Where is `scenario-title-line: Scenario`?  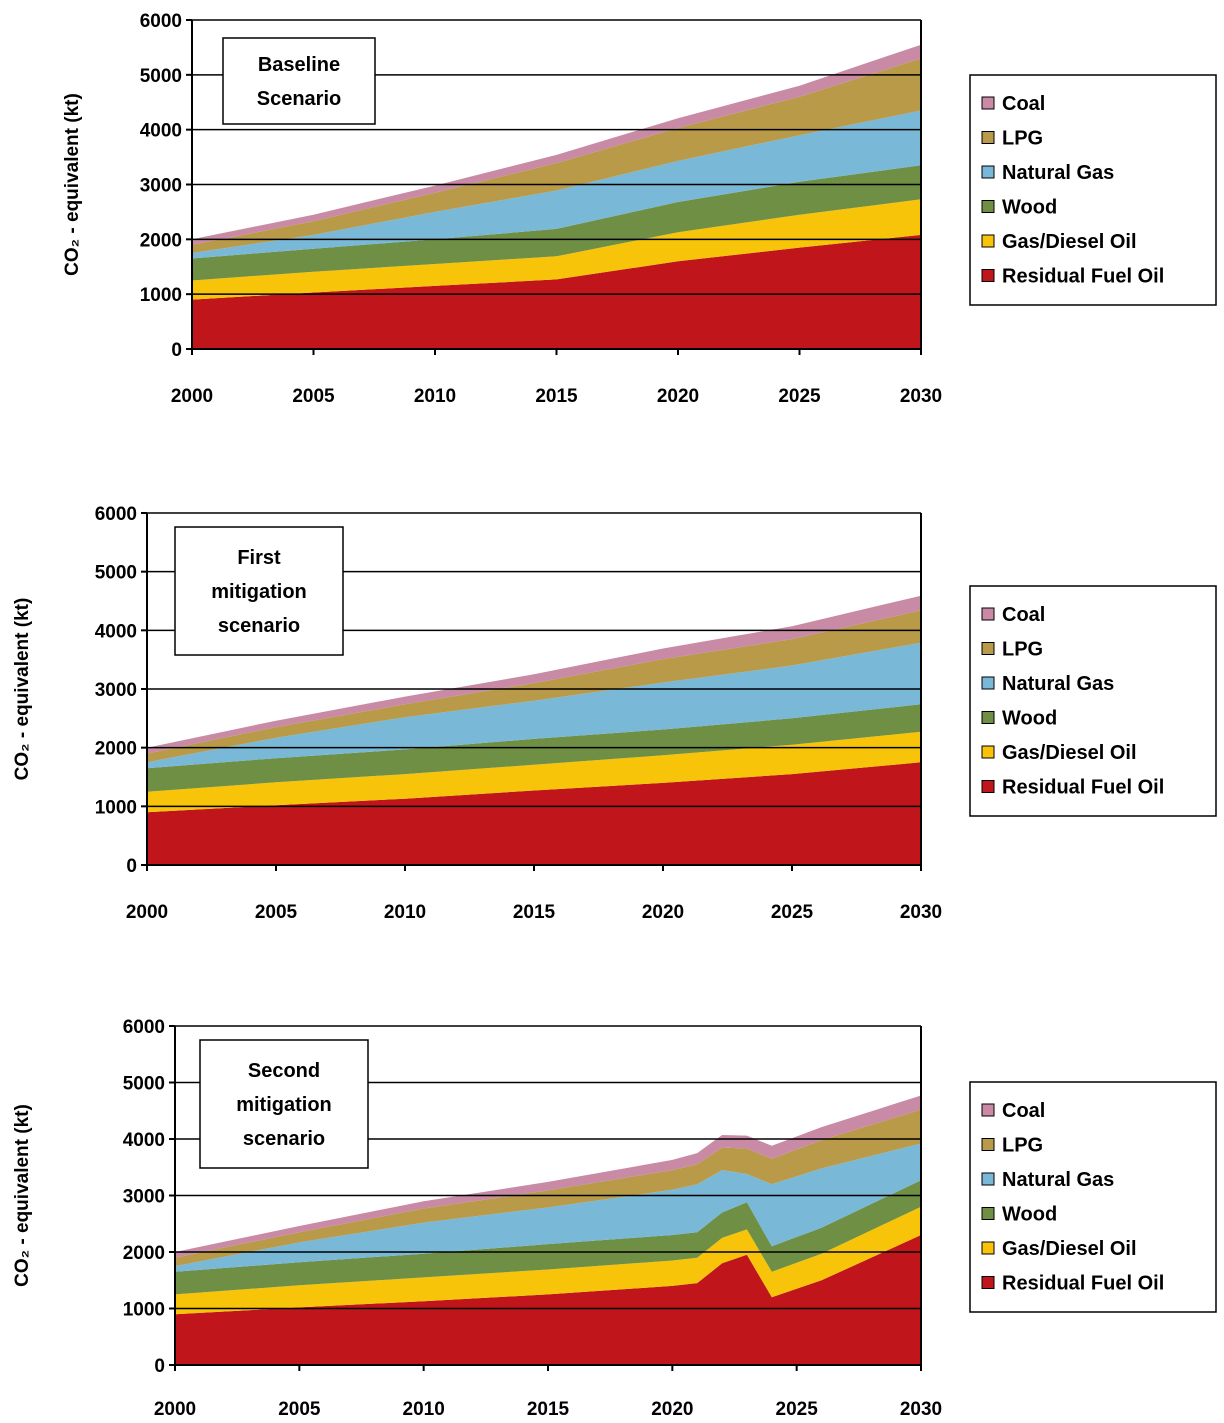 scenario-title-line: Scenario is located at coordinates (299, 99).